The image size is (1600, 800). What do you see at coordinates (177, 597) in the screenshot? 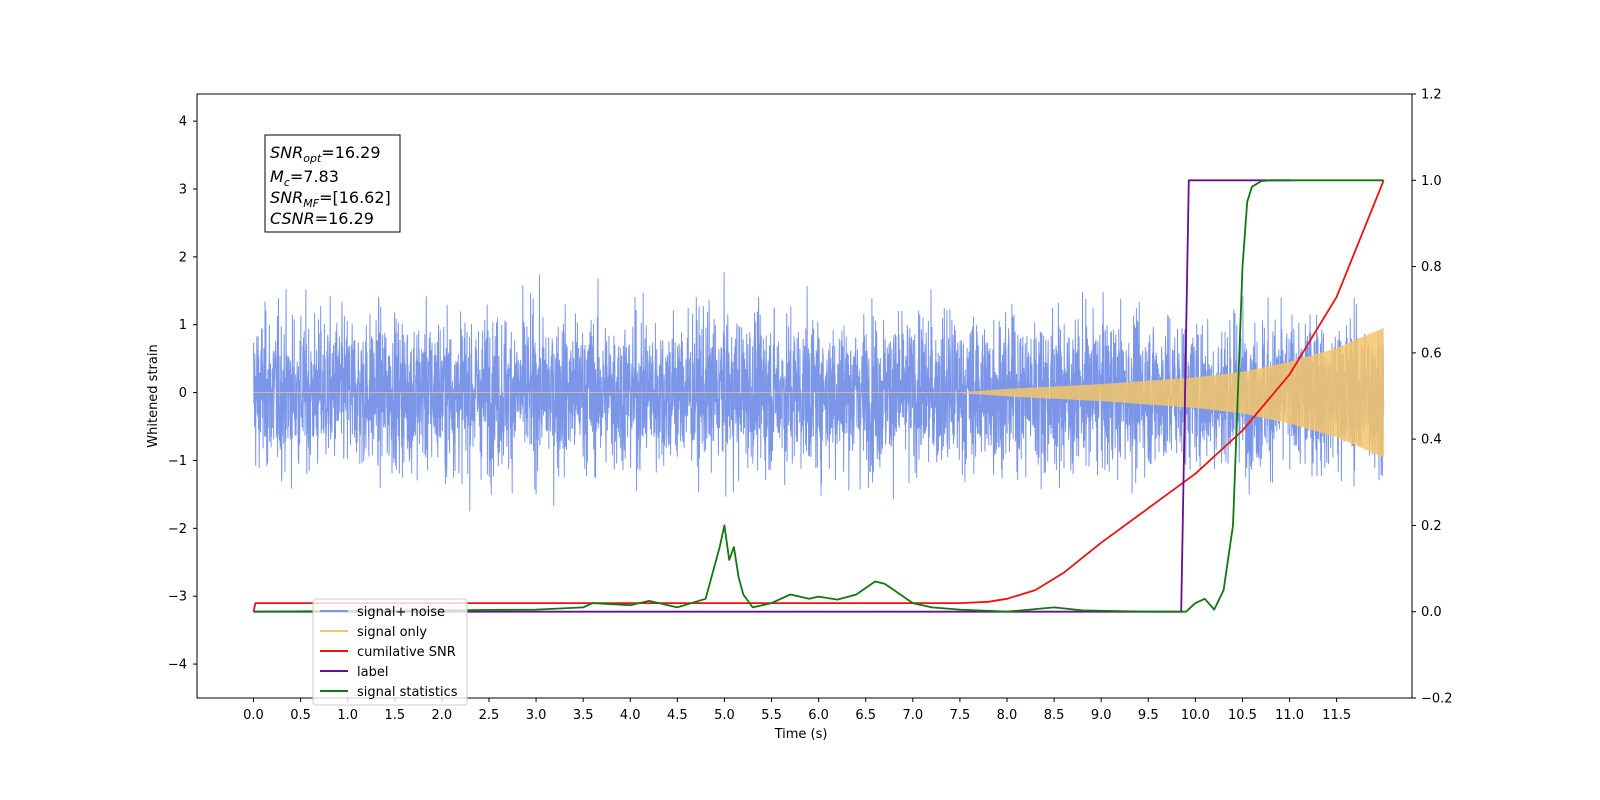
I see `y-tick-label: −3` at bounding box center [177, 597].